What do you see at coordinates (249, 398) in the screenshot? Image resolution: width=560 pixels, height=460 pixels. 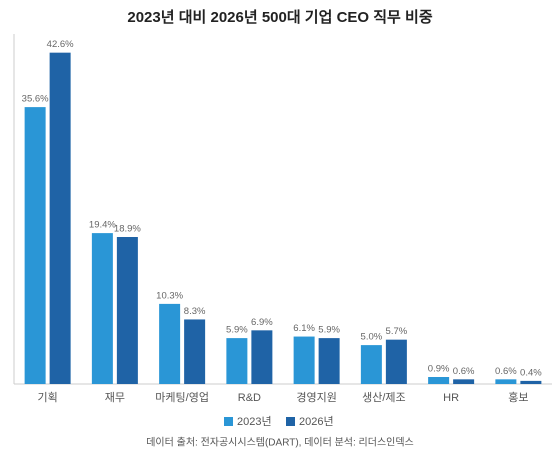 I see `x-tick-label: R&D` at bounding box center [249, 398].